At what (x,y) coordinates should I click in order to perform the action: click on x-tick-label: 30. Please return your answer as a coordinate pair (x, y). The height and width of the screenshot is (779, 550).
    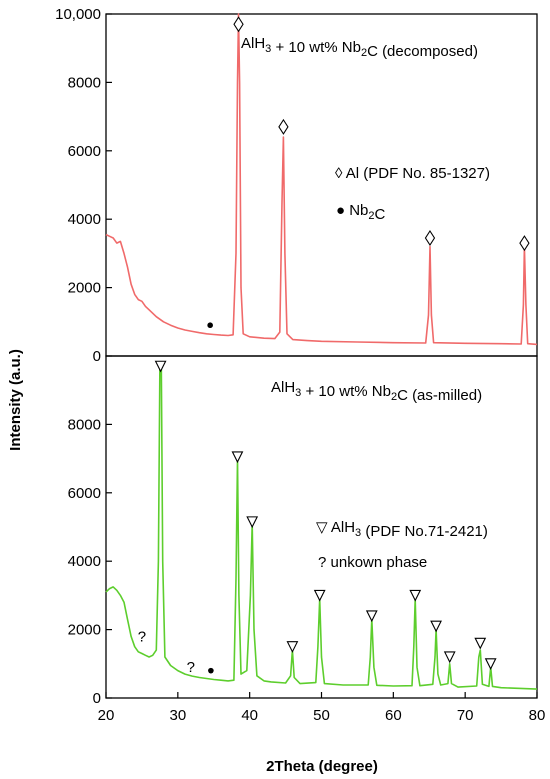
    Looking at the image, I should click on (177, 715).